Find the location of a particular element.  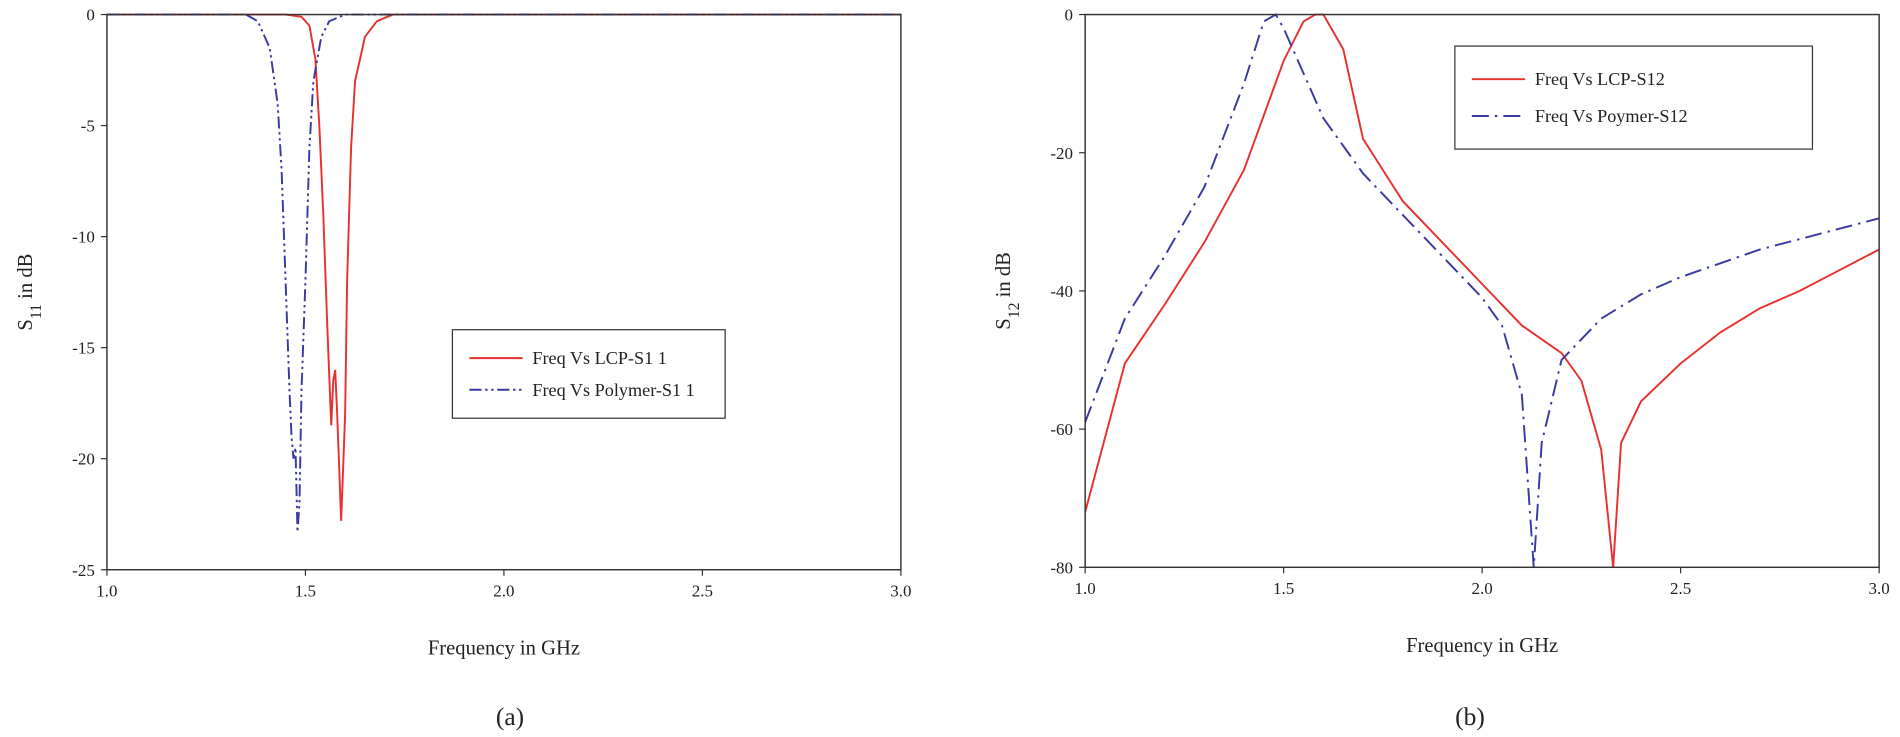

legend-label: Freq Vs LCP-S12 is located at coordinates (1600, 79).